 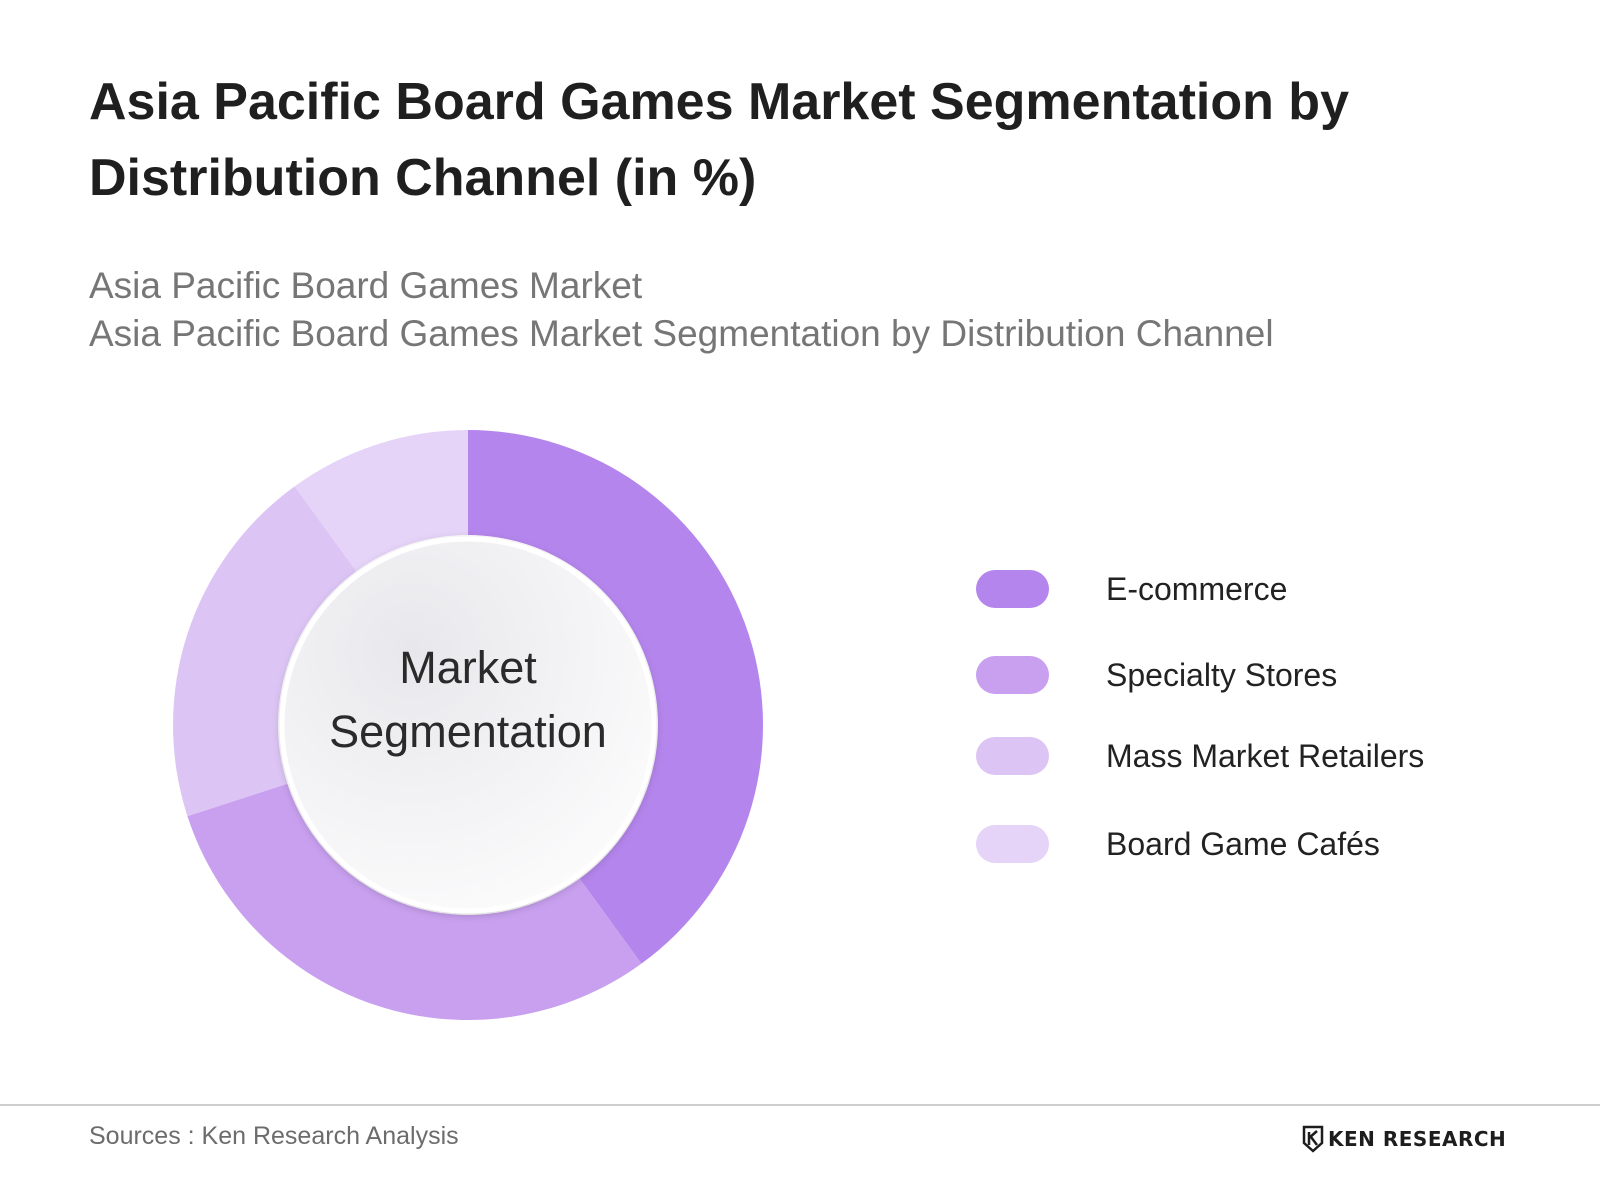 What do you see at coordinates (1417, 1139) in the screenshot?
I see `brand-name: KEN RESEARCH` at bounding box center [1417, 1139].